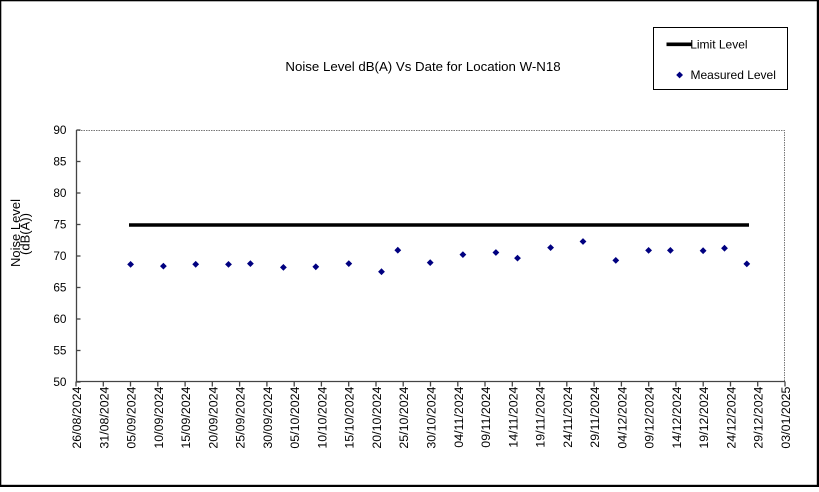  Describe the element at coordinates (677, 417) in the screenshot. I see `svg-text: 14/12/2024` at that location.